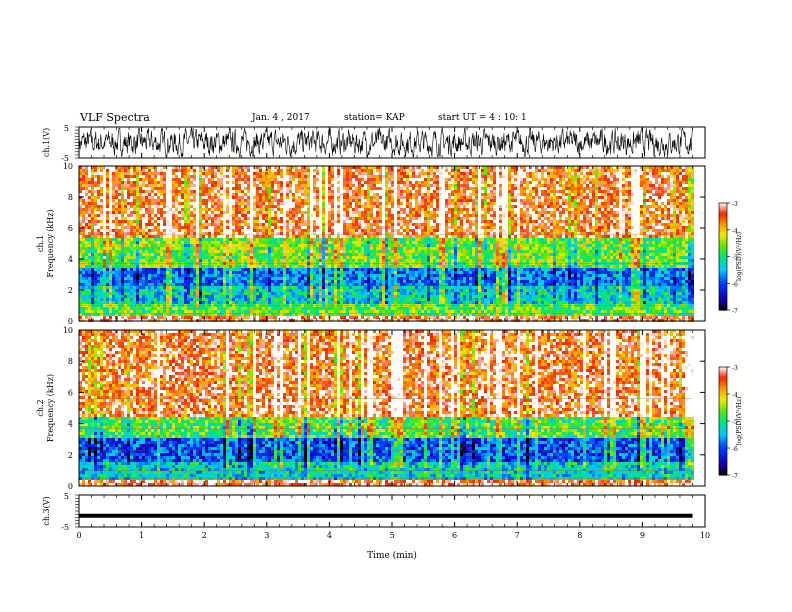 The height and width of the screenshot is (612, 792). I want to click on x-tick-label: 0, so click(78, 535).